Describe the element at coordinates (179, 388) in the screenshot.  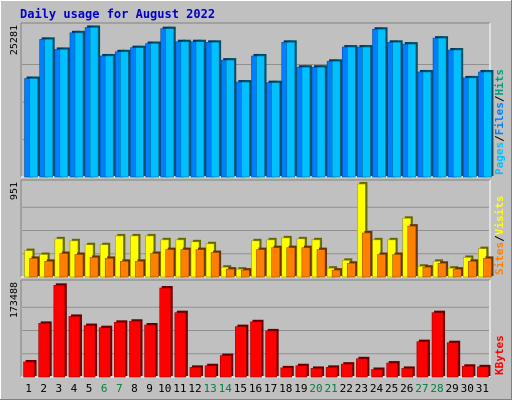
I see `x-tick-label-day: 11` at that location.